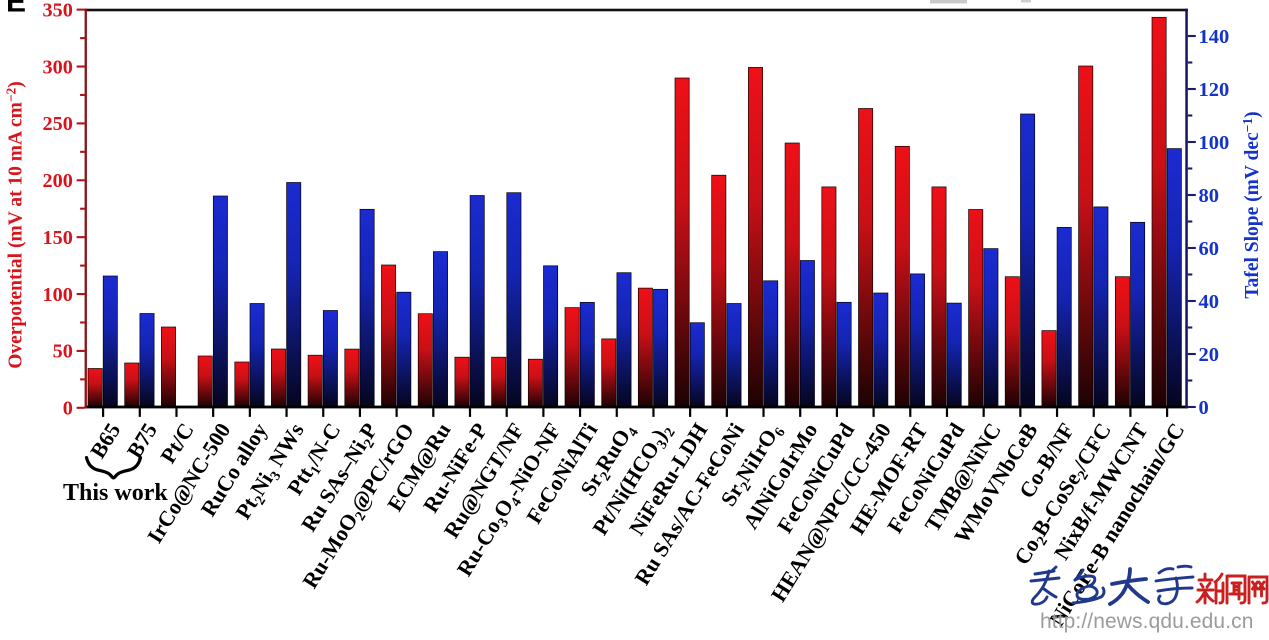 Image resolution: width=1269 pixels, height=640 pixels. What do you see at coordinates (1209, 249) in the screenshot?
I see `svg-text: 60` at bounding box center [1209, 249].